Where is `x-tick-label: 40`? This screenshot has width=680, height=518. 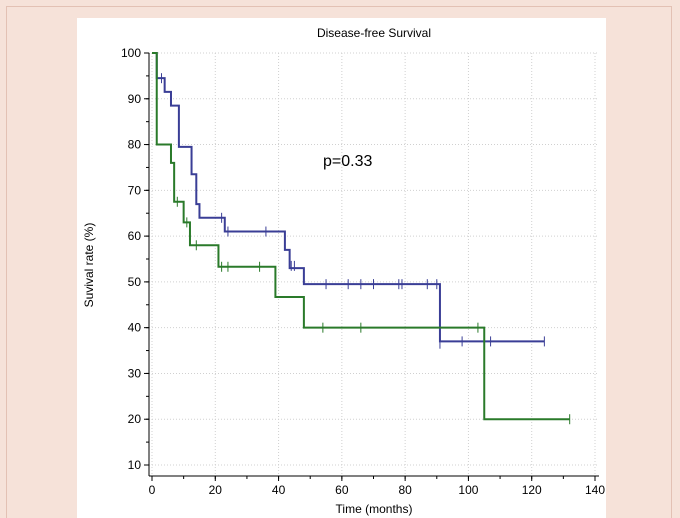 x-tick-label: 40 is located at coordinates (279, 490).